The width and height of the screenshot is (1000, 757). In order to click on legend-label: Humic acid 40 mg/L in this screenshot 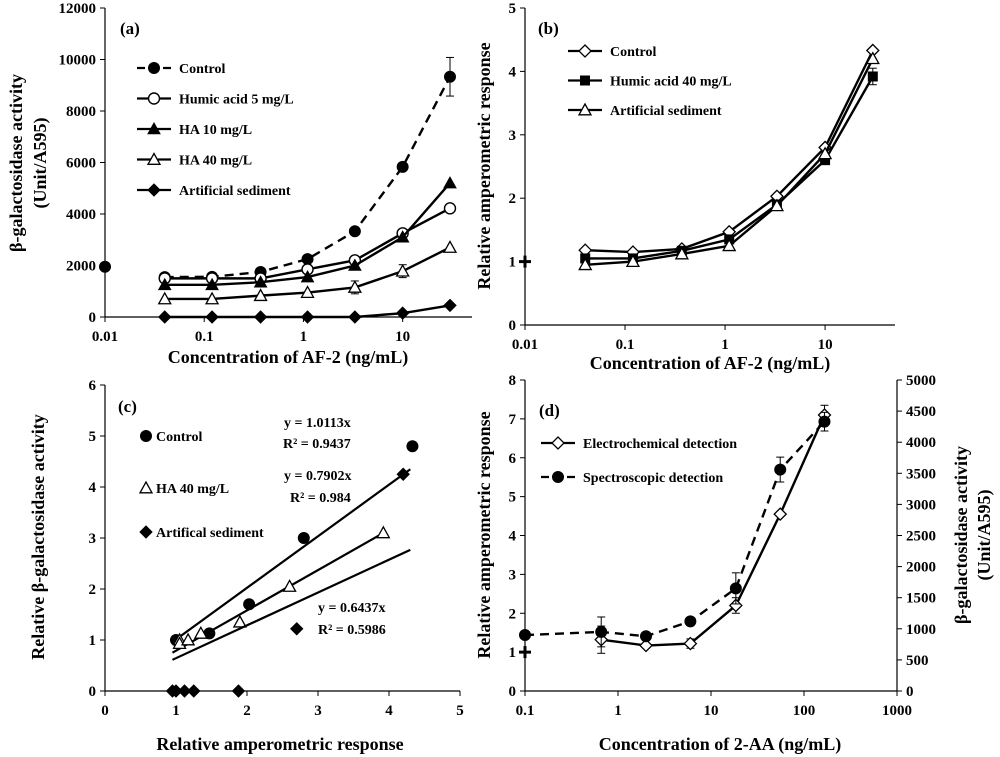, I will do `click(671, 82)`.